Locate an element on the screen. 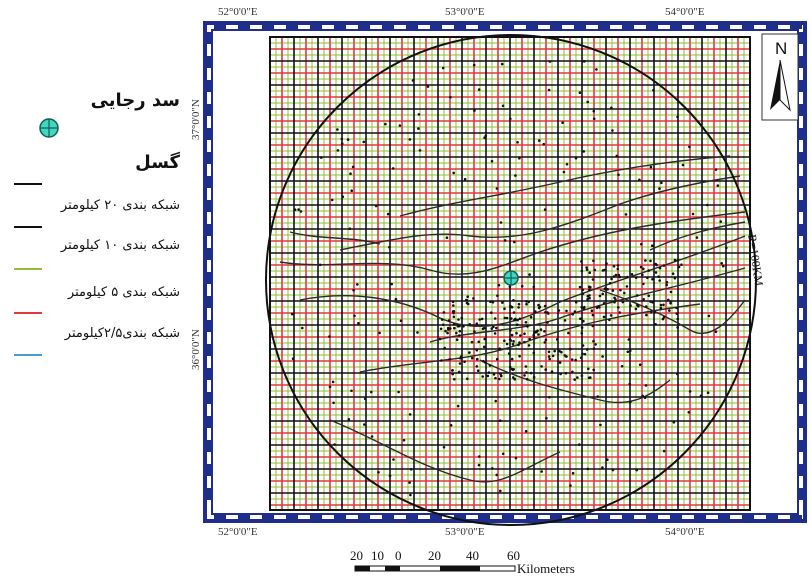 Image resolution: width=811 pixels, height=577 pixels. legend-dam-icon is located at coordinates (49, 128).